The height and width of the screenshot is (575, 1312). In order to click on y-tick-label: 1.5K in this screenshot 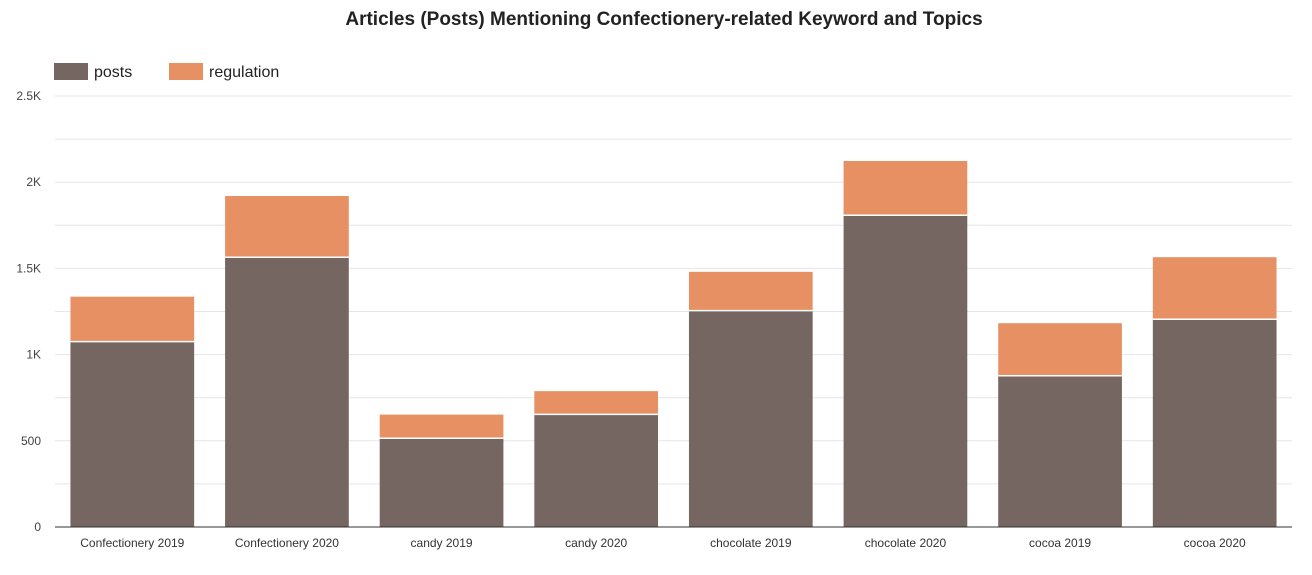, I will do `click(28, 268)`.